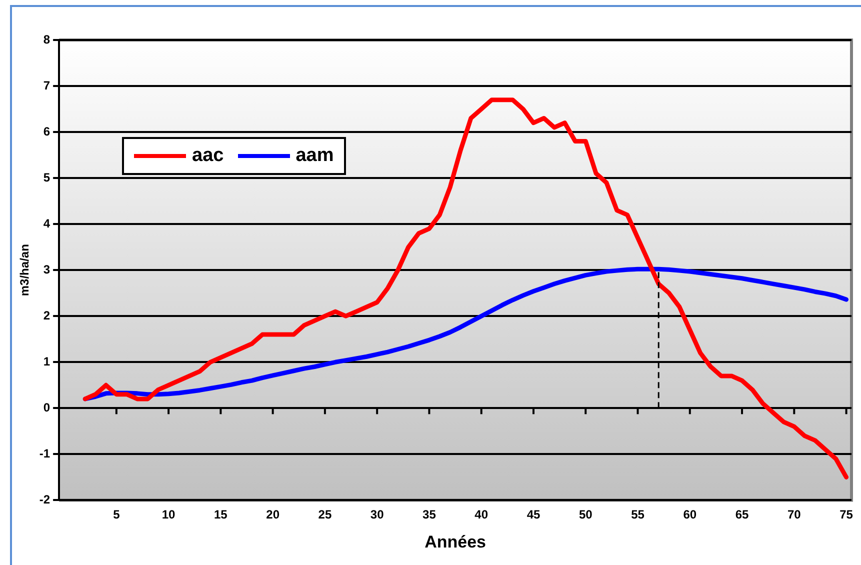  What do you see at coordinates (25, 270) in the screenshot?
I see `y-axis-title: m3/ha/an` at bounding box center [25, 270].